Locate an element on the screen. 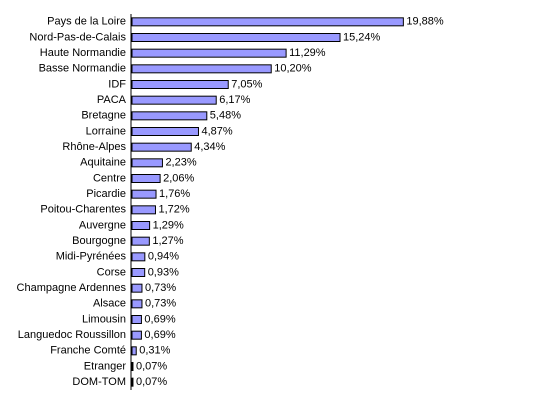  category-label: Auvergne is located at coordinates (102, 225).